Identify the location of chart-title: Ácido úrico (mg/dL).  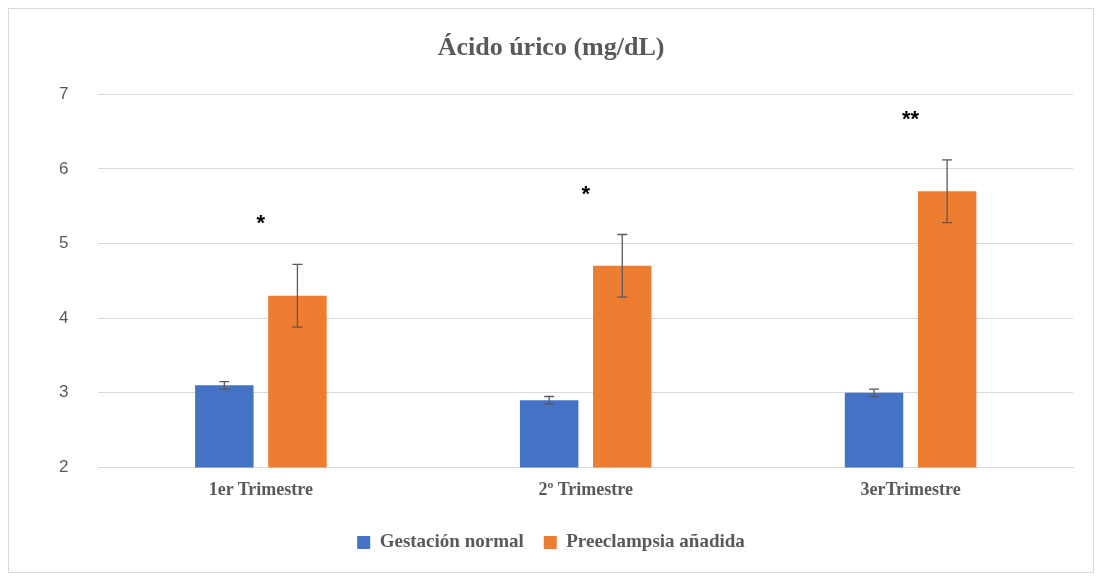
(551, 47).